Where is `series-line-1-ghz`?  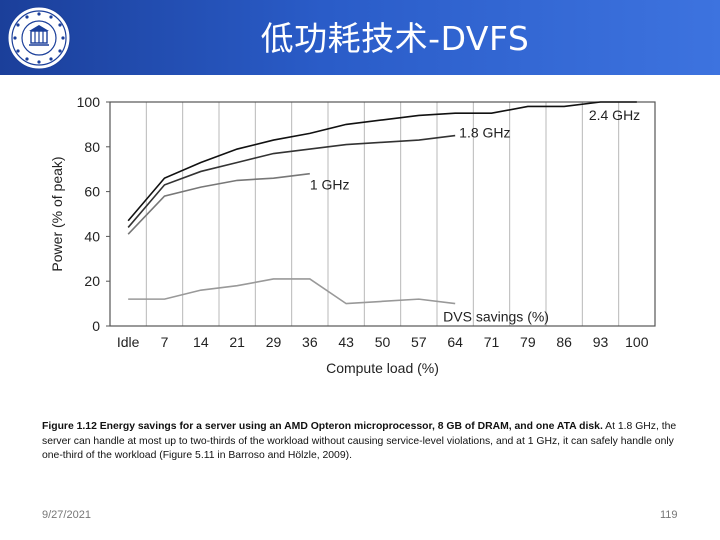 series-line-1-ghz is located at coordinates (218, 203).